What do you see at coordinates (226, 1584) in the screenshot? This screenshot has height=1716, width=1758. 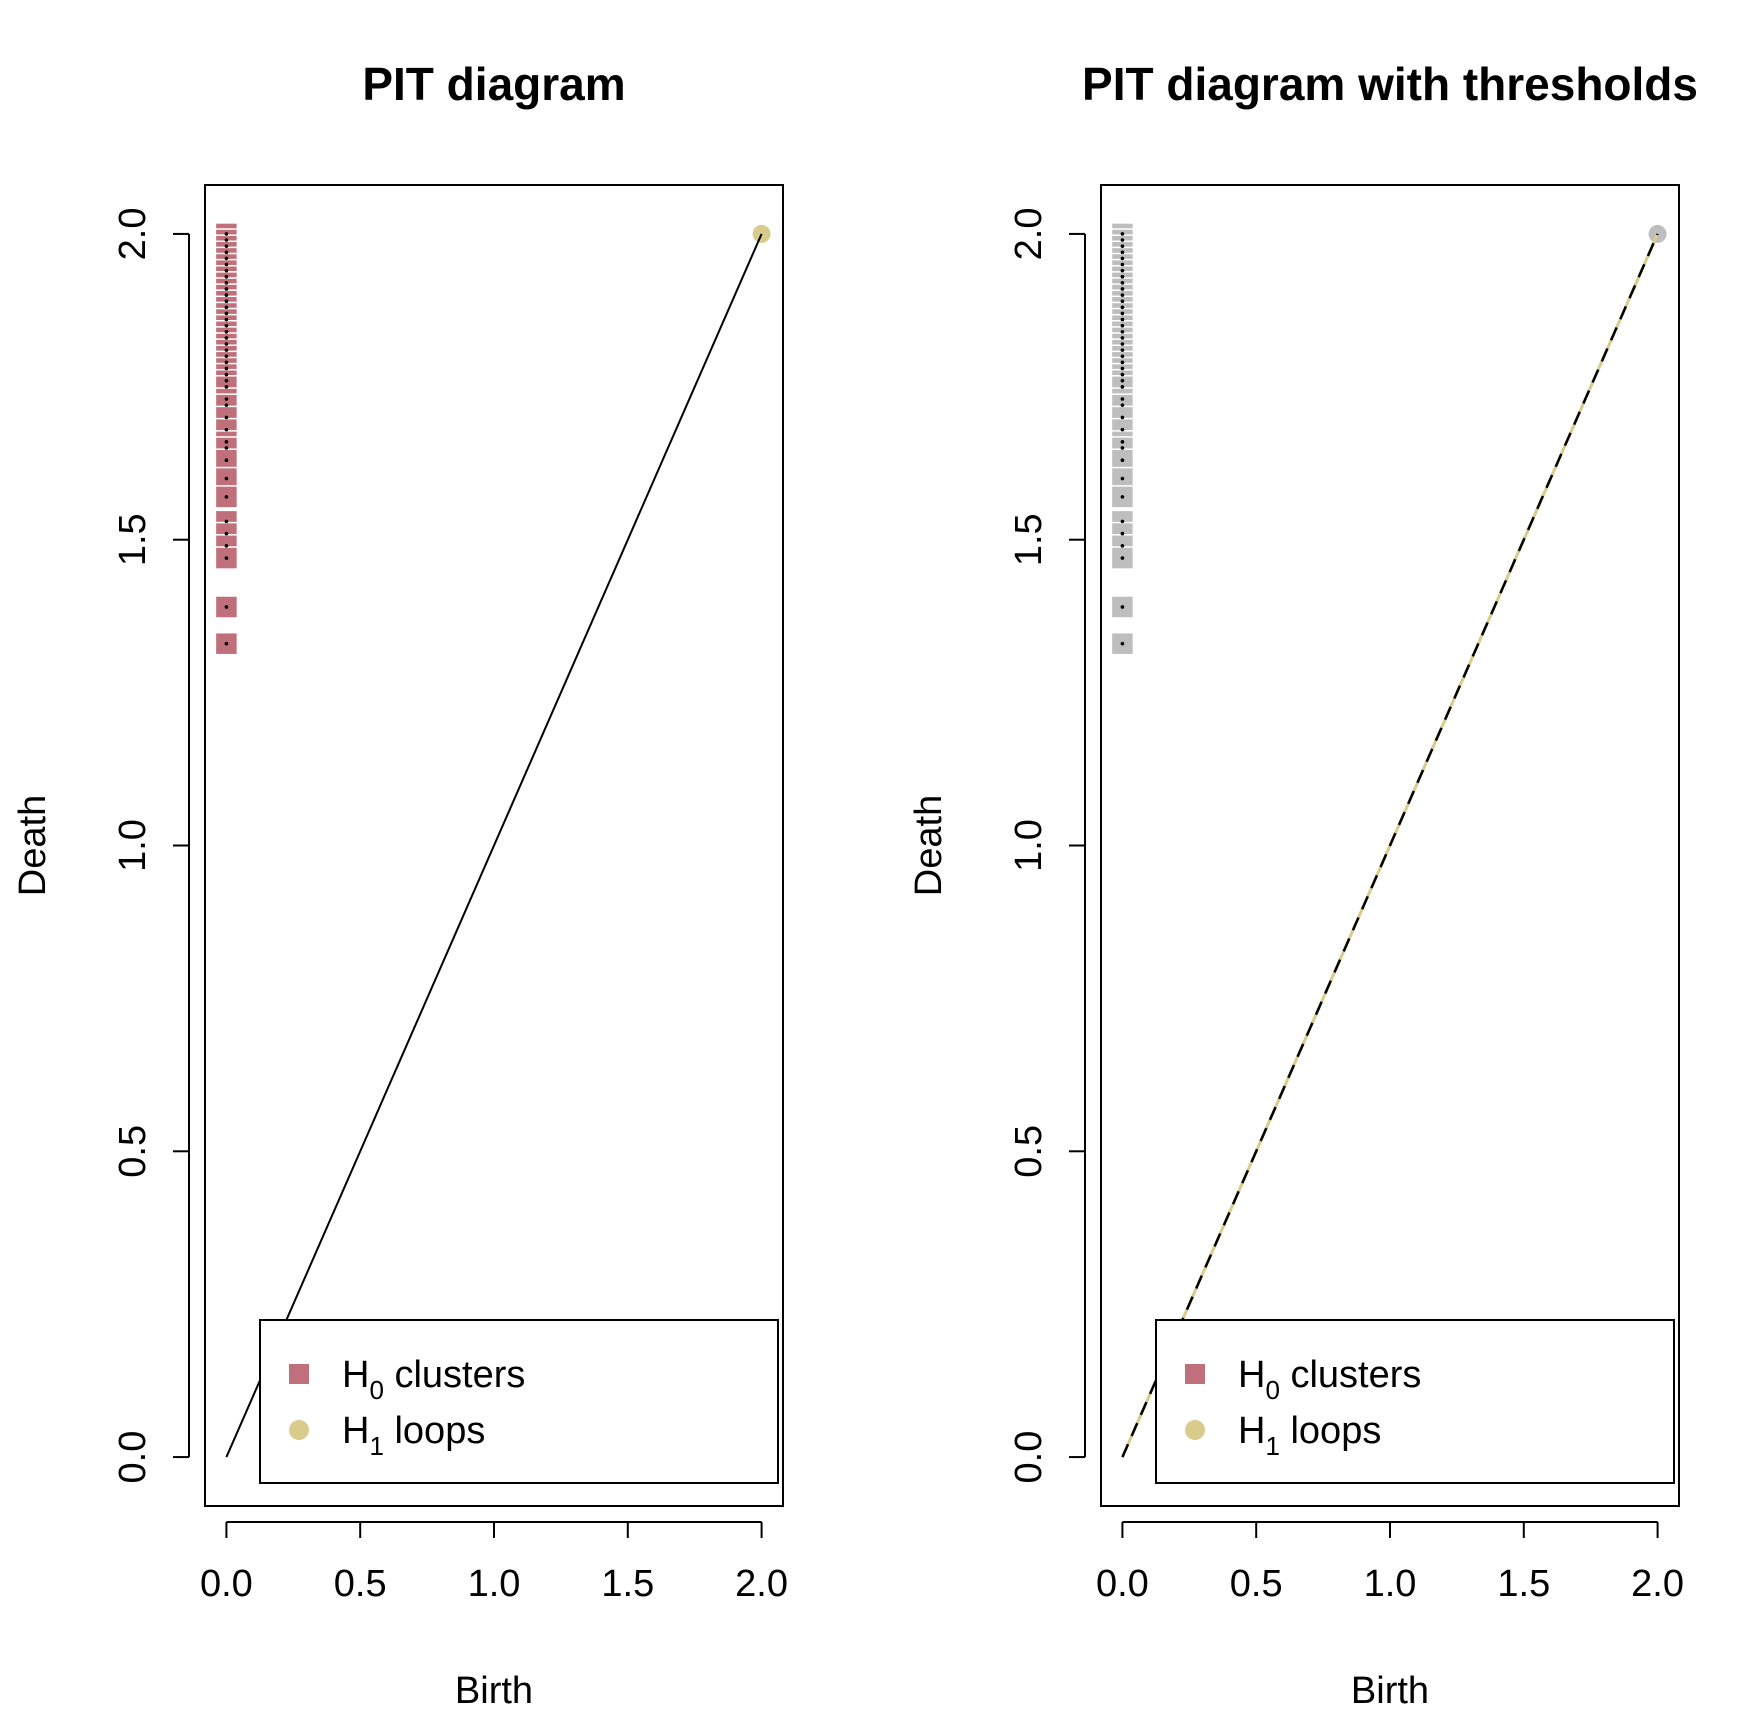 I see `x-tick-label: 0.0` at bounding box center [226, 1584].